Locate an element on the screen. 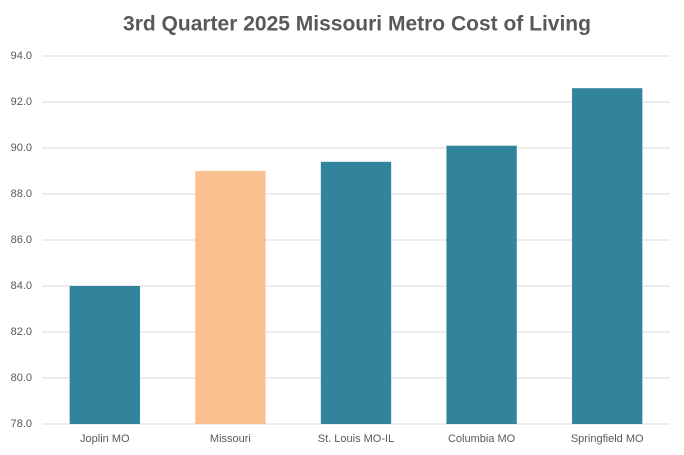  y-tick-label: 78.0 is located at coordinates (21, 424).